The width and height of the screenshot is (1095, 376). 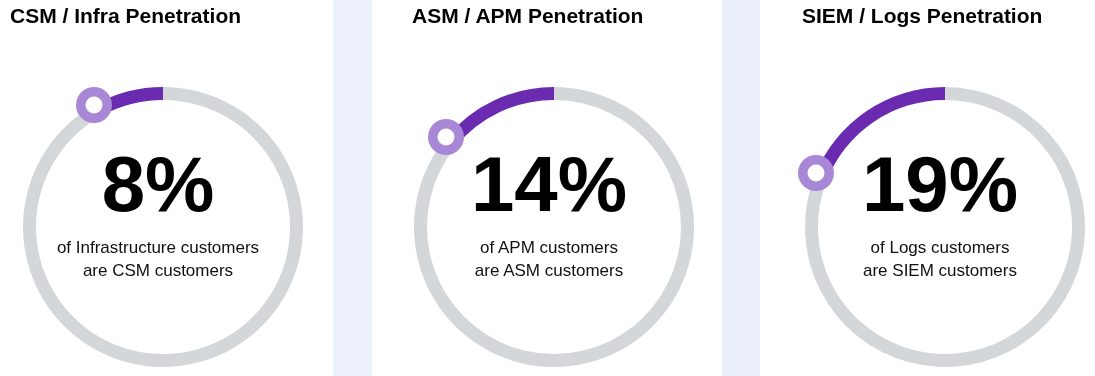 What do you see at coordinates (158, 259) in the screenshot?
I see `text: of Infrastructure customers are CSM customers` at bounding box center [158, 259].